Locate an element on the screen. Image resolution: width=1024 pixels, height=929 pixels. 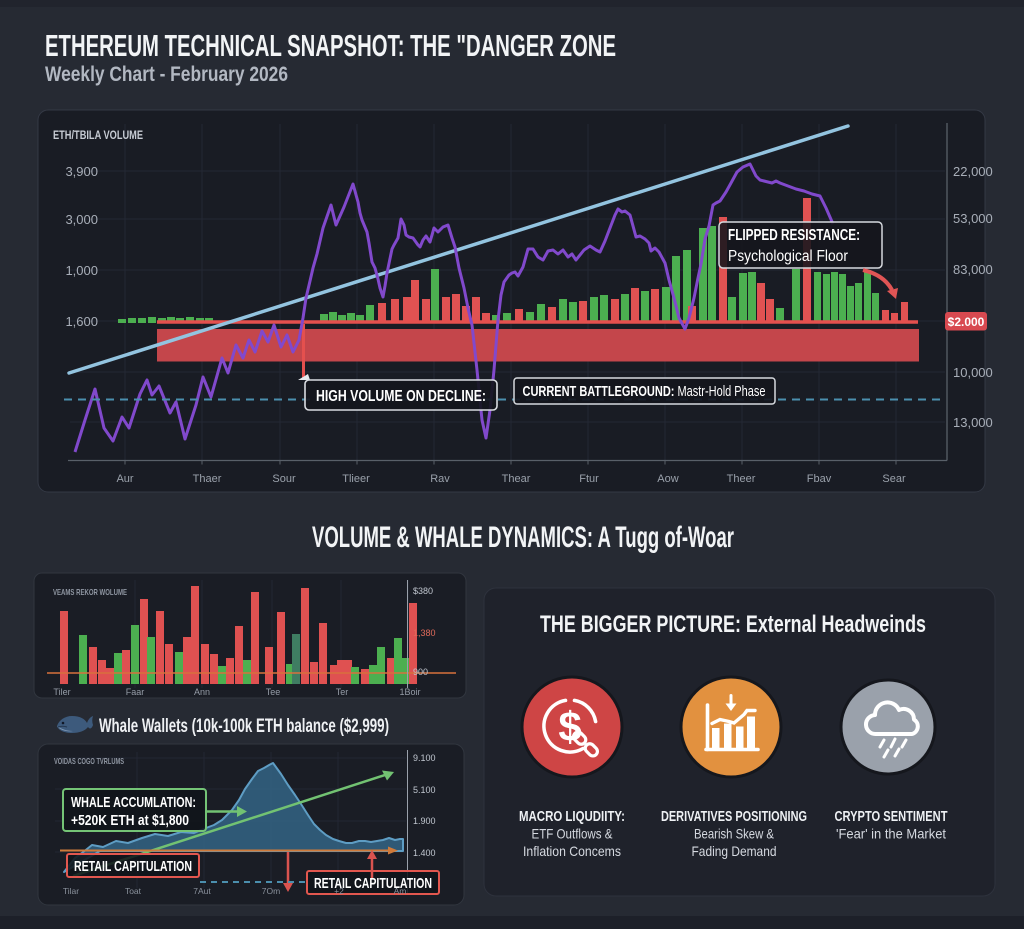
svg-text: VEAMS REKOR WOLUME is located at coordinates (90, 592).